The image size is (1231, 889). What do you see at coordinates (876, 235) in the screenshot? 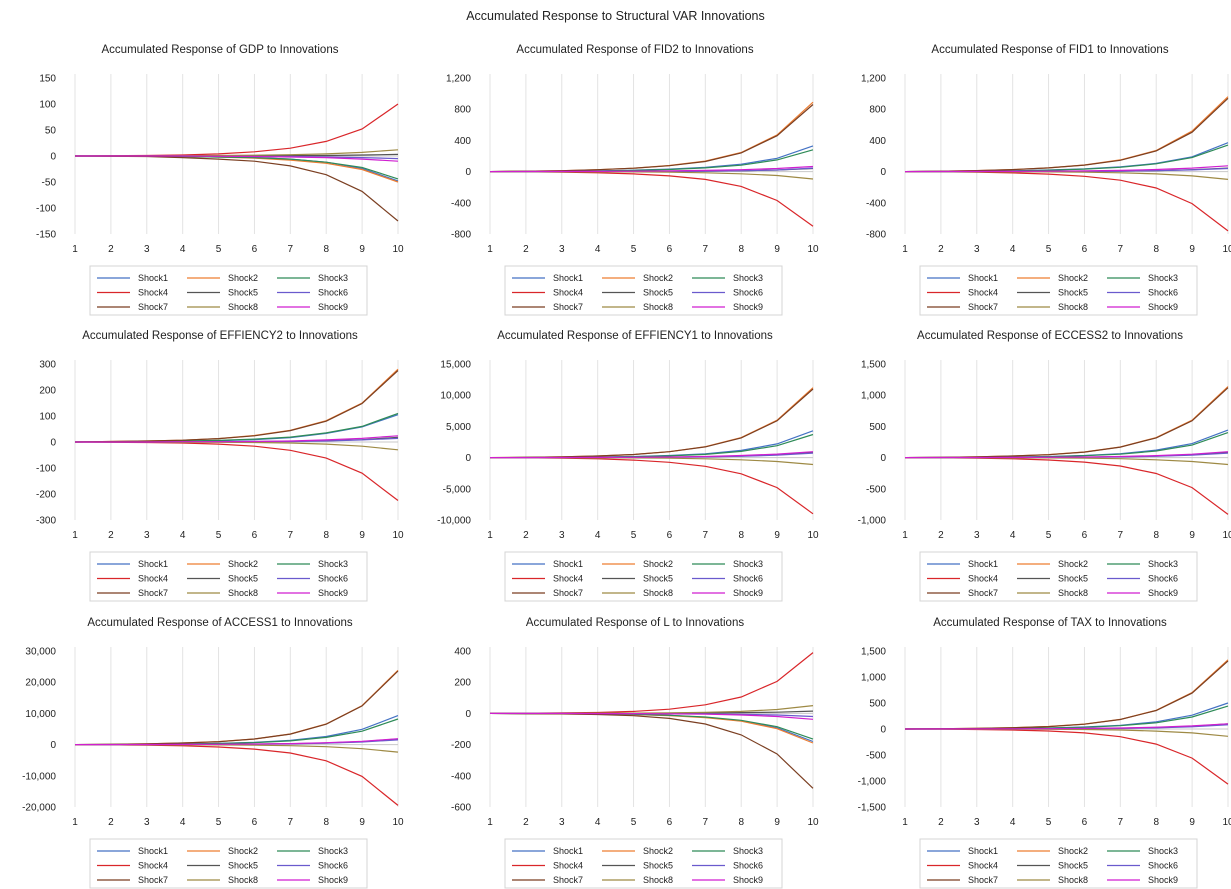
I see `y-tick-label: -800` at bounding box center [876, 235].